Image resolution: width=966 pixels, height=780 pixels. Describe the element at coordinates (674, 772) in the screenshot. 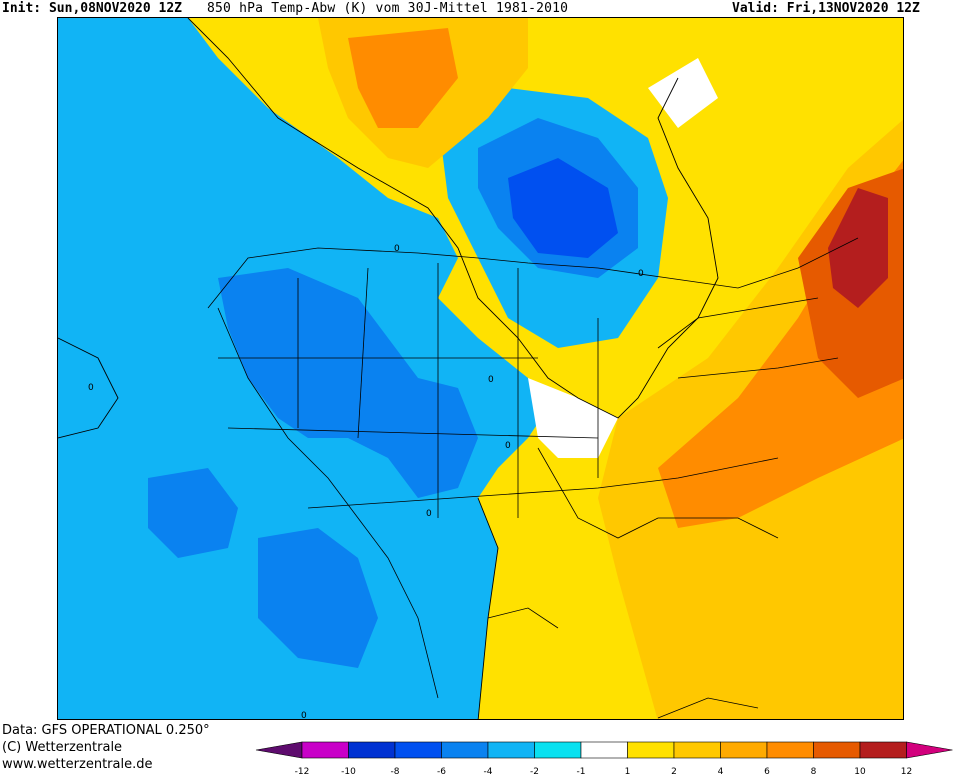

I see `colorbar-tick-label: 2` at that location.